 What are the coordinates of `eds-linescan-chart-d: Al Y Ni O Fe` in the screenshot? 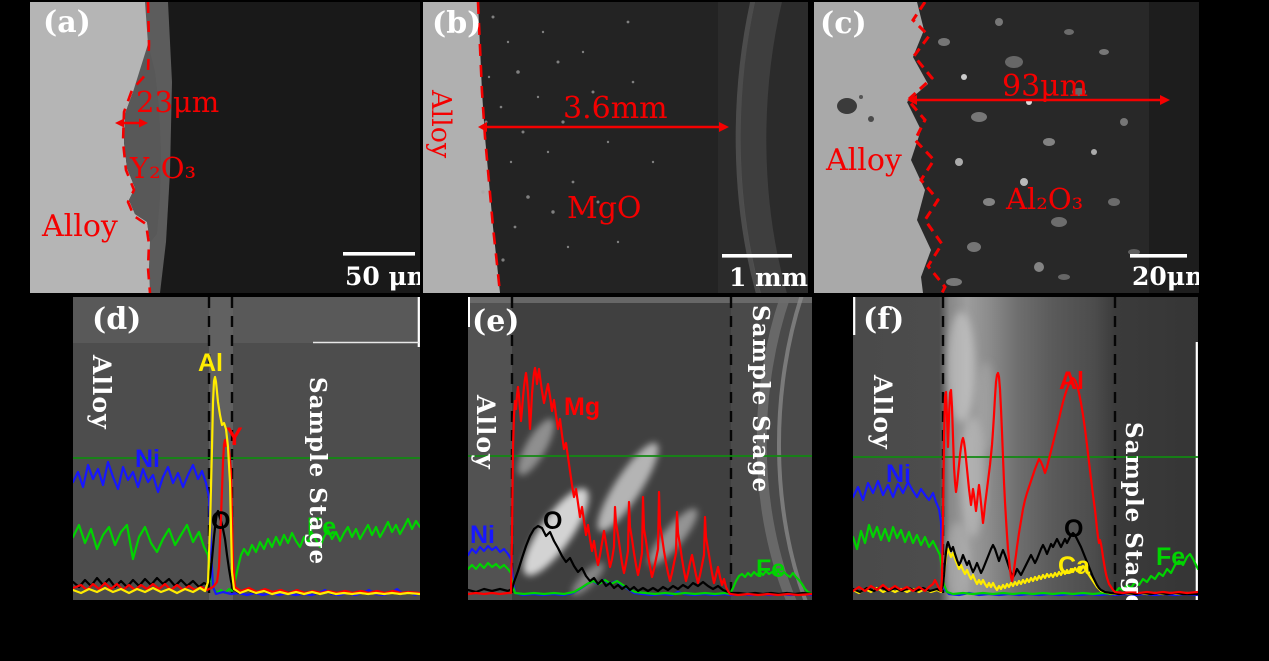 It's located at (246, 448).